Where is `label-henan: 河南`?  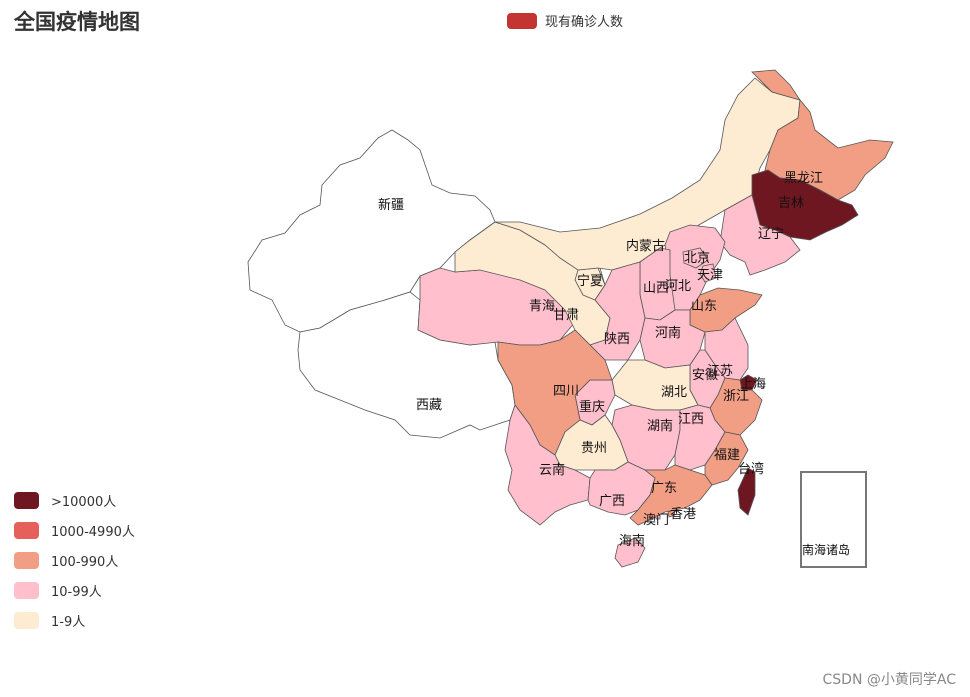 label-henan: 河南 is located at coordinates (668, 333).